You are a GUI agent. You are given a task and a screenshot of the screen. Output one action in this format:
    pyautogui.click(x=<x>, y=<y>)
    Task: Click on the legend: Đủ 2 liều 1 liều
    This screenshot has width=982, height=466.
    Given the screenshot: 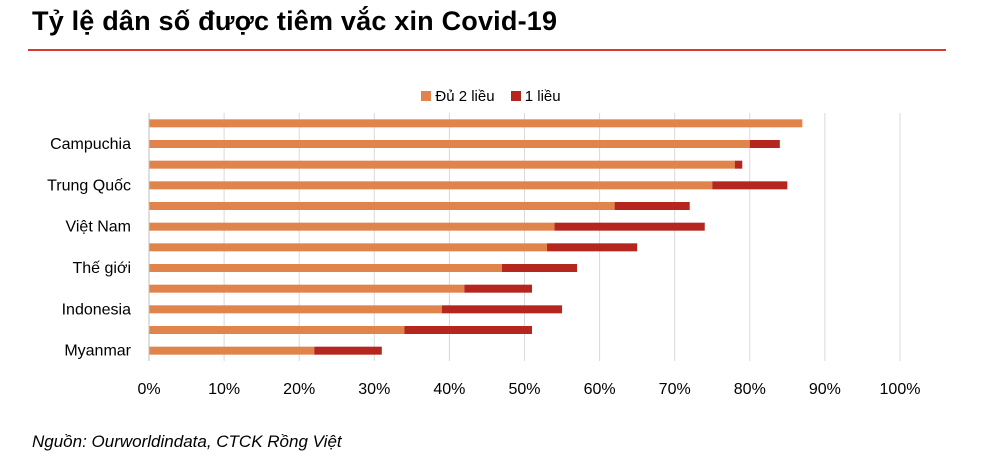 What is the action you would take?
    pyautogui.click(x=491, y=96)
    